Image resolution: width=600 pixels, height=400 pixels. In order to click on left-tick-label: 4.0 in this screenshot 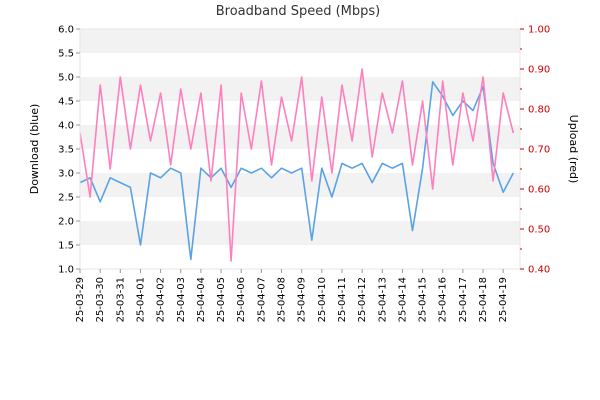, I will do `click(66, 126)`.